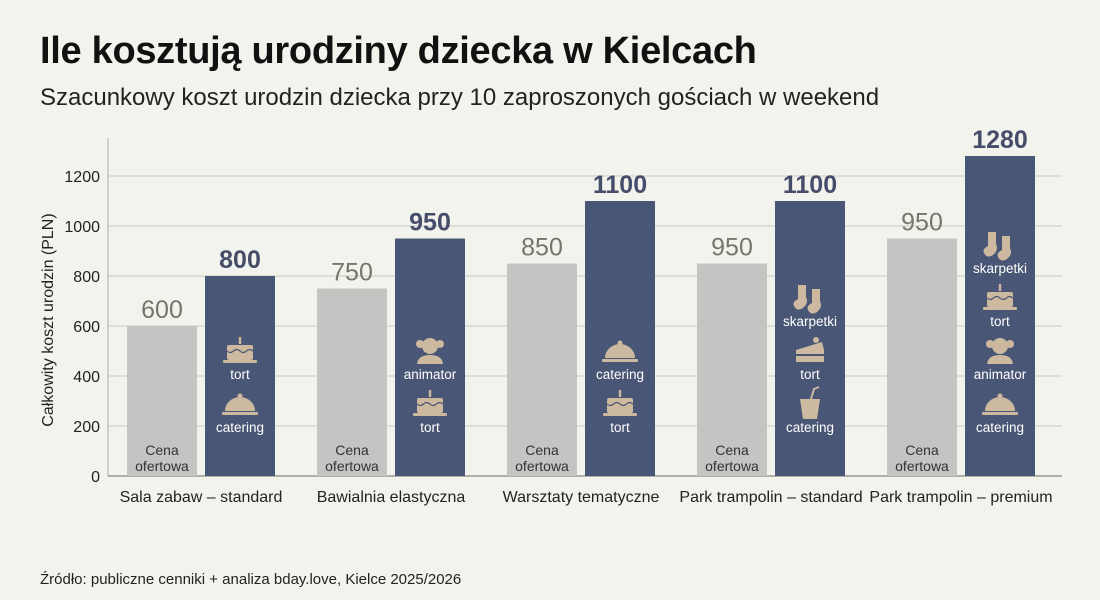 The width and height of the screenshot is (1100, 600). What do you see at coordinates (86, 377) in the screenshot?
I see `y-tick-label: 400` at bounding box center [86, 377].